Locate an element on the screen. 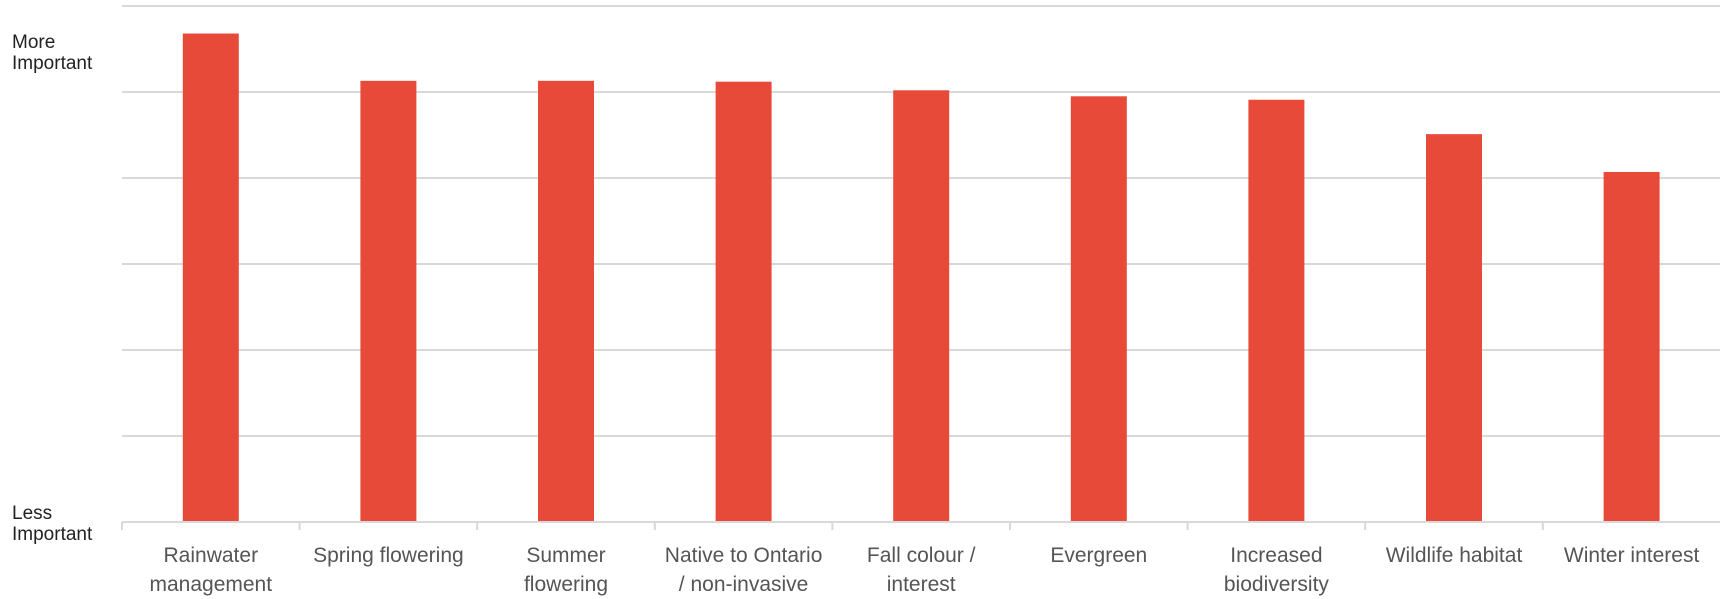  y-axis-labels: More Important Less Important is located at coordinates (52, 288).